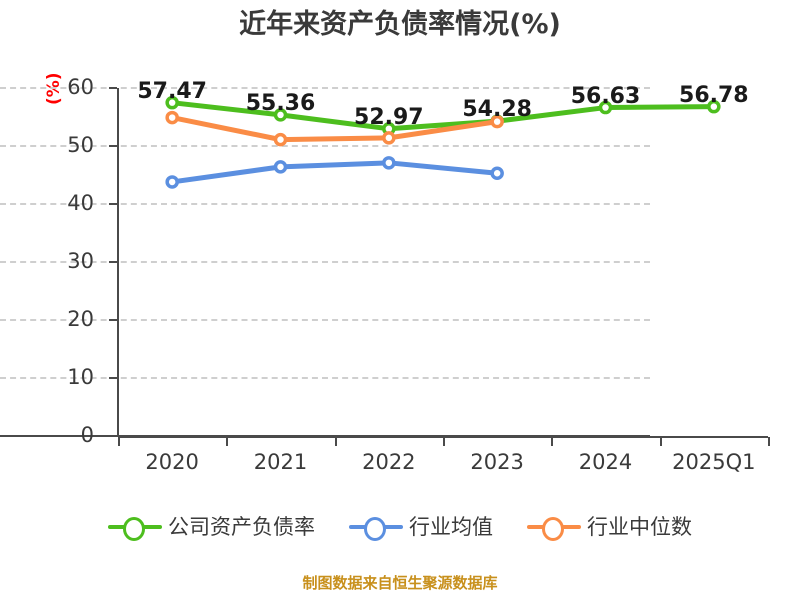 Image resolution: width=800 pixels, height=600 pixels. I want to click on x-axis-tick-label: 2020, so click(172, 462).